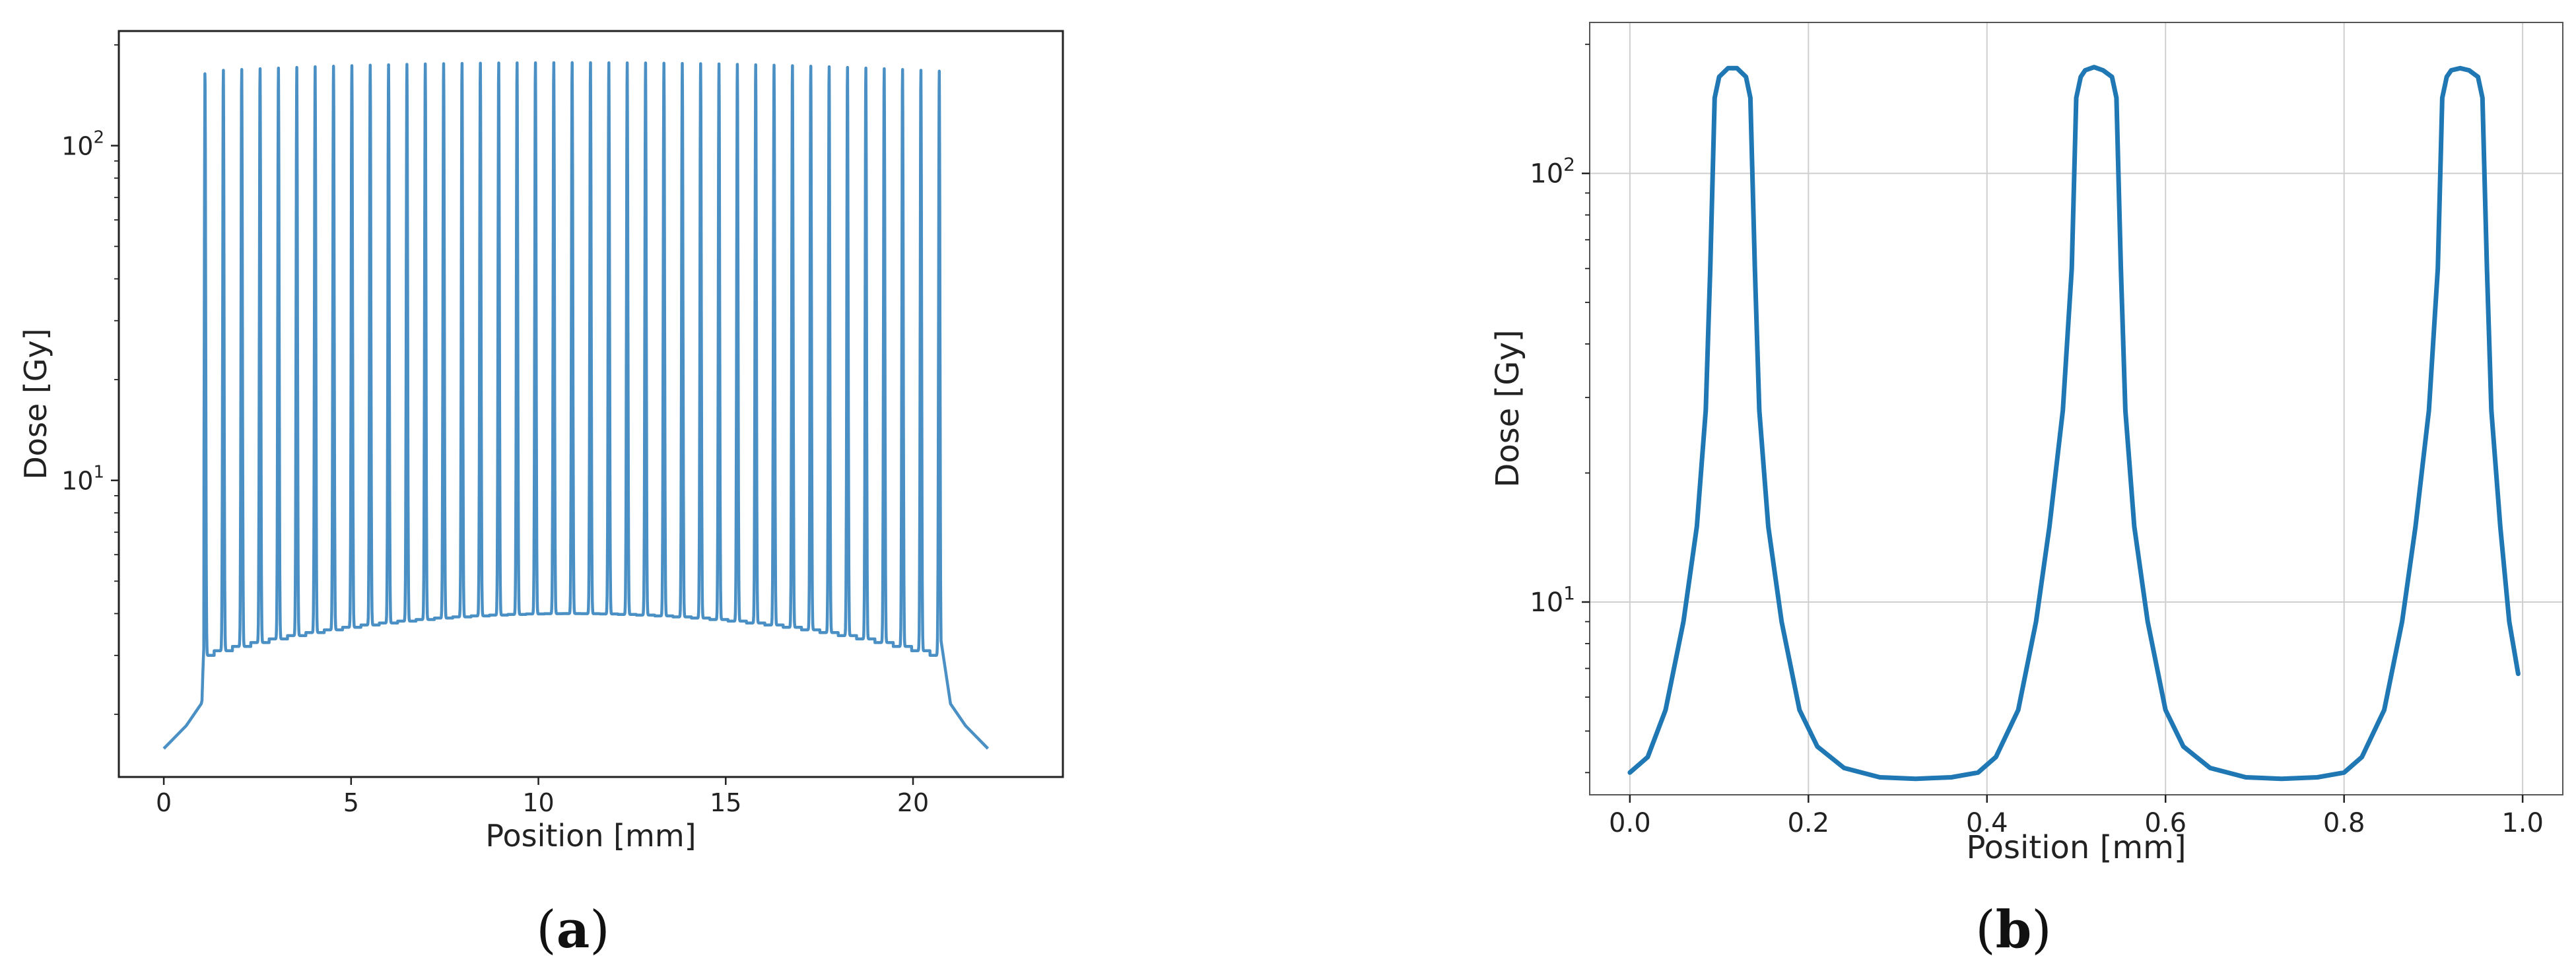 The image size is (2576, 977). I want to click on a-y-tick-label: 10², so click(83, 144).